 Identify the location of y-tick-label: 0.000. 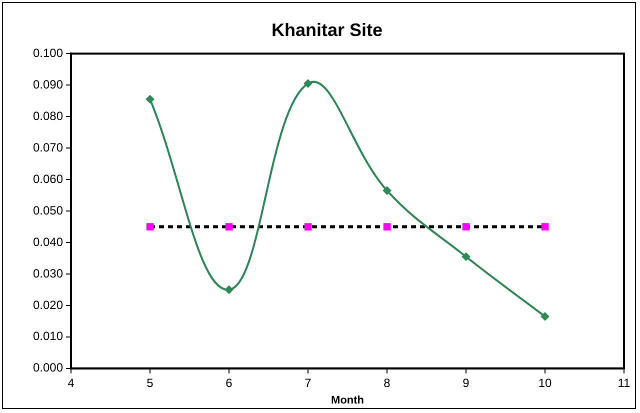
(48, 367).